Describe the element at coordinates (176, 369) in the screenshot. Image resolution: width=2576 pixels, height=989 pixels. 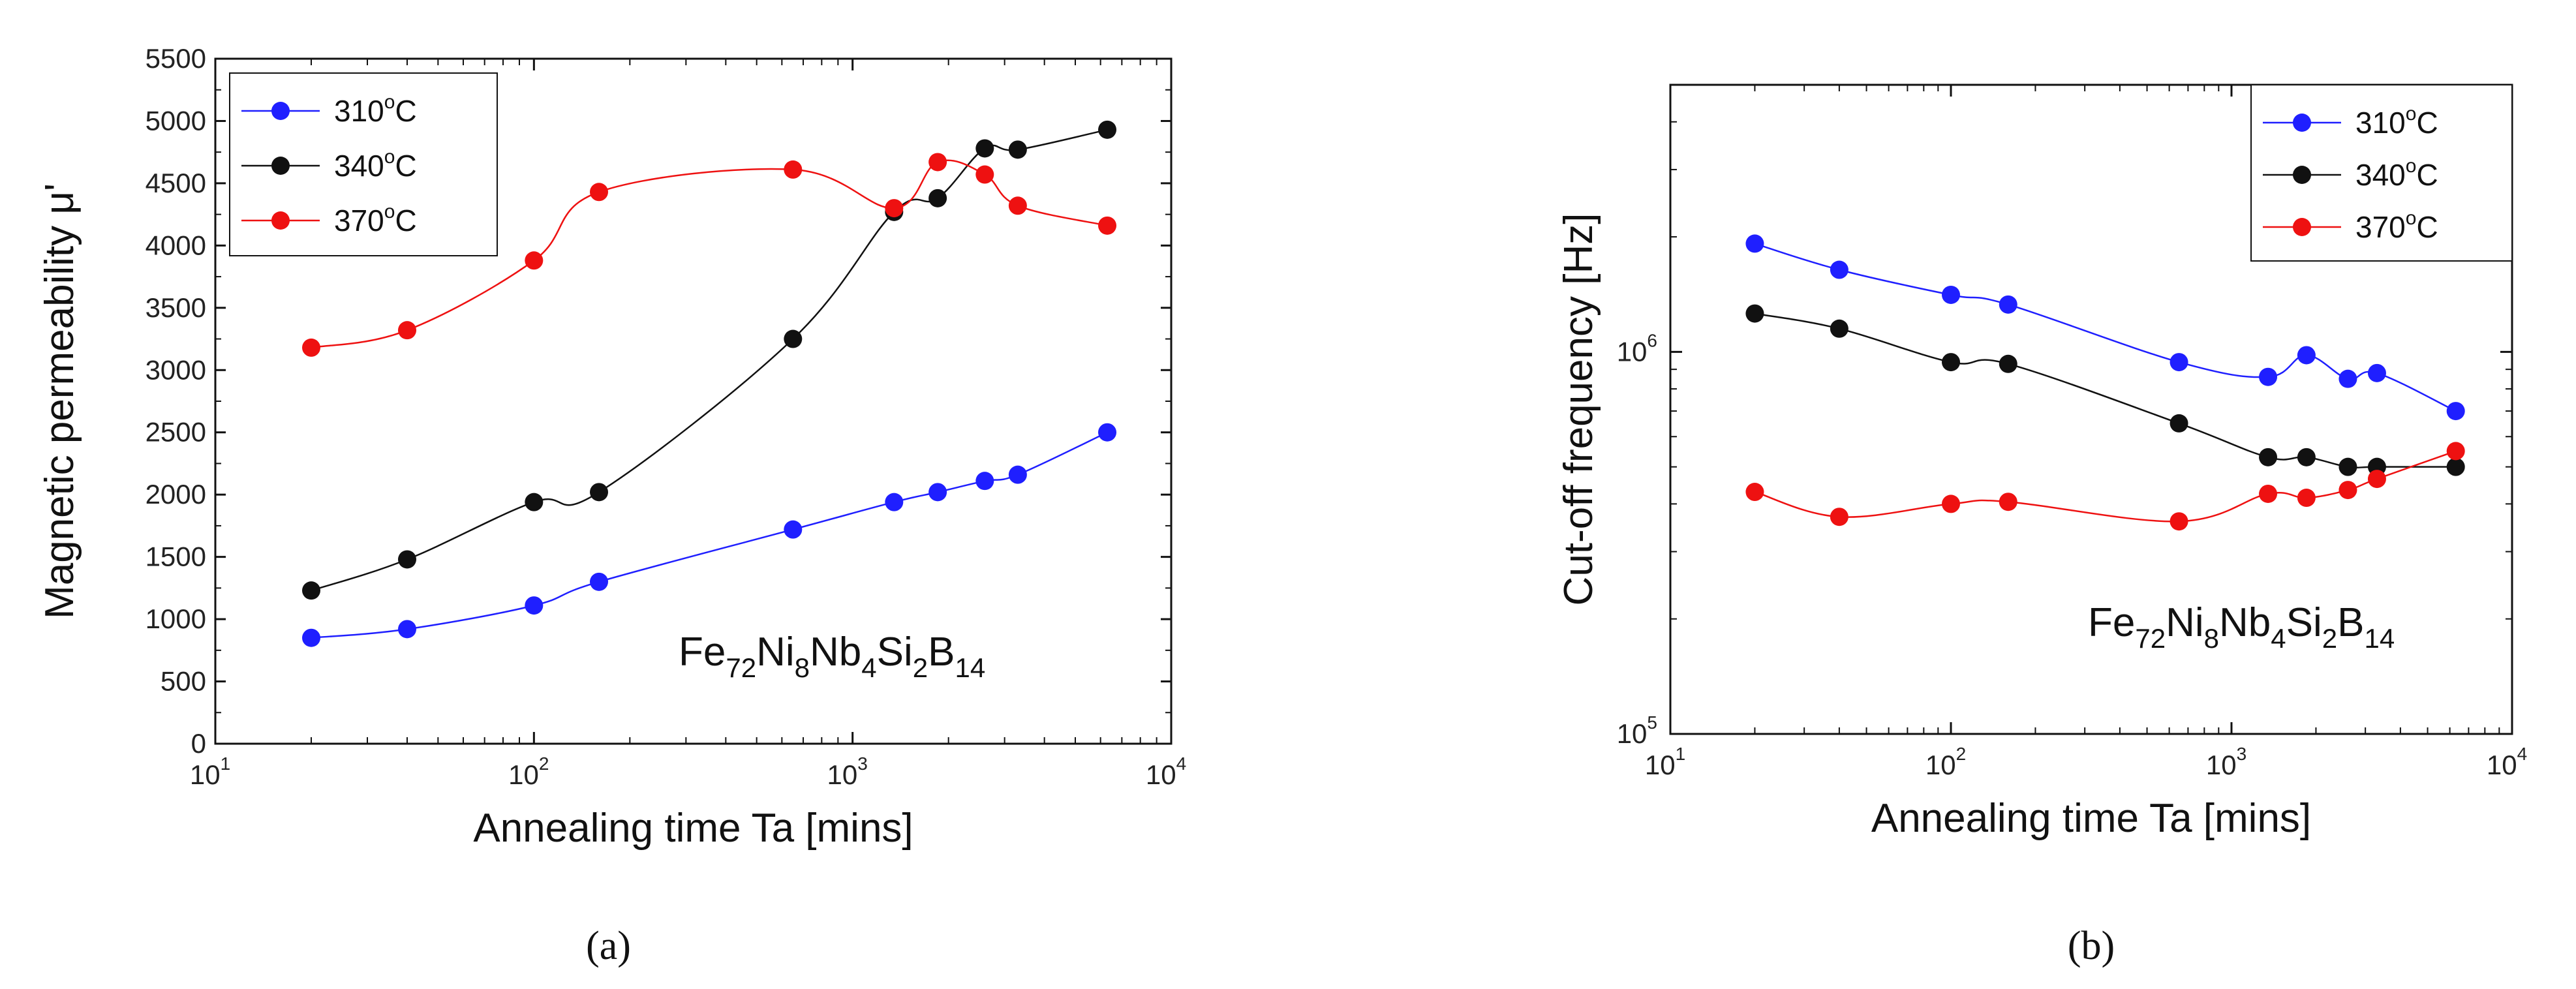
I see `y-tick-label: 3000` at that location.